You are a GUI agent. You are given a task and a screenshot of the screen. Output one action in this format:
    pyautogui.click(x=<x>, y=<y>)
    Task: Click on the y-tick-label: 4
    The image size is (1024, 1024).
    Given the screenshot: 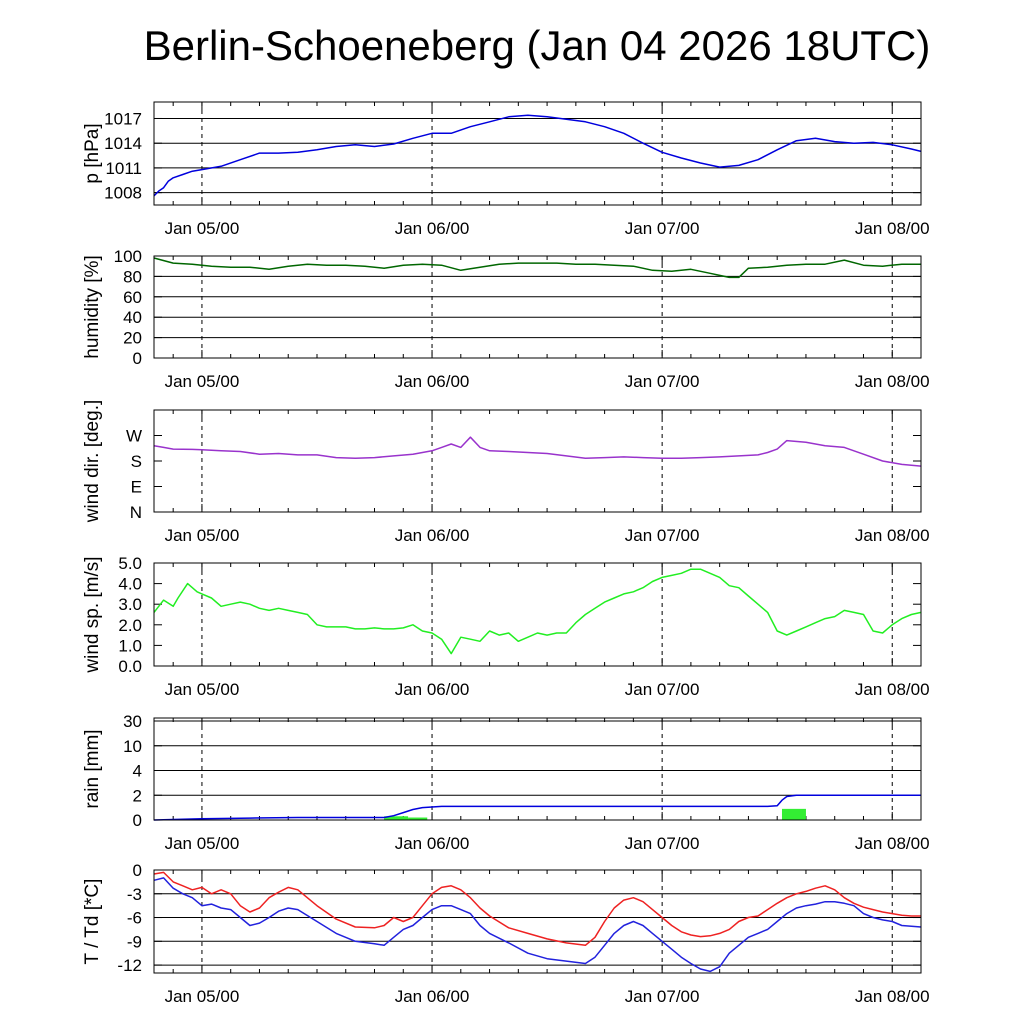 What is the action you would take?
    pyautogui.click(x=137, y=771)
    